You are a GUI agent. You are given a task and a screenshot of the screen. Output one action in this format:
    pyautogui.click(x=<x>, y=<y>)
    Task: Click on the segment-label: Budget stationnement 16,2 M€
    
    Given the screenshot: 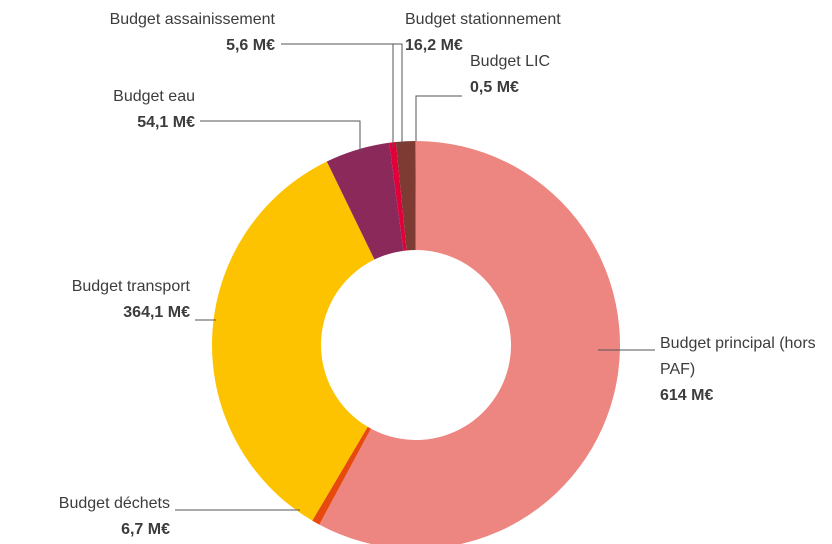 What is the action you would take?
    pyautogui.click(x=505, y=33)
    